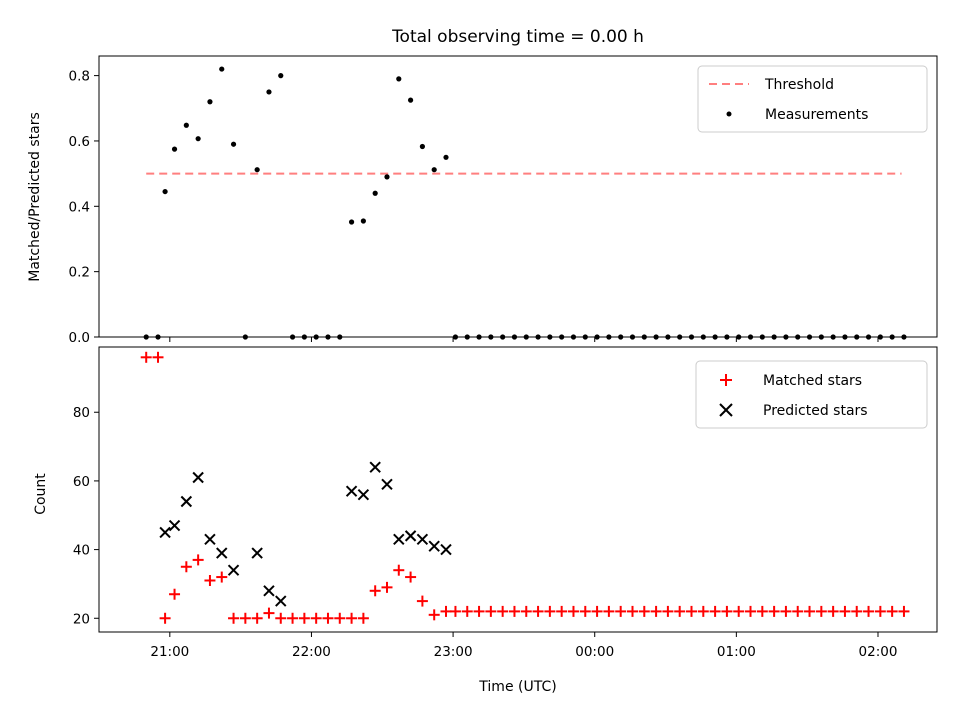  I want to click on legend-measurements-label: Measurements, so click(816, 115).